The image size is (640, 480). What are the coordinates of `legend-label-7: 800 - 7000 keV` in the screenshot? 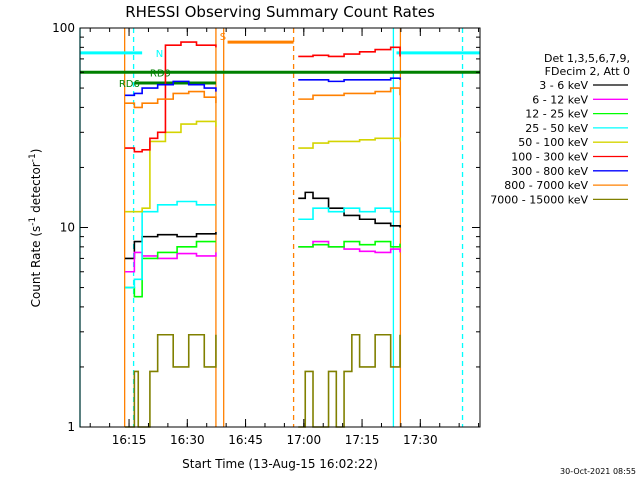 It's located at (546, 185).